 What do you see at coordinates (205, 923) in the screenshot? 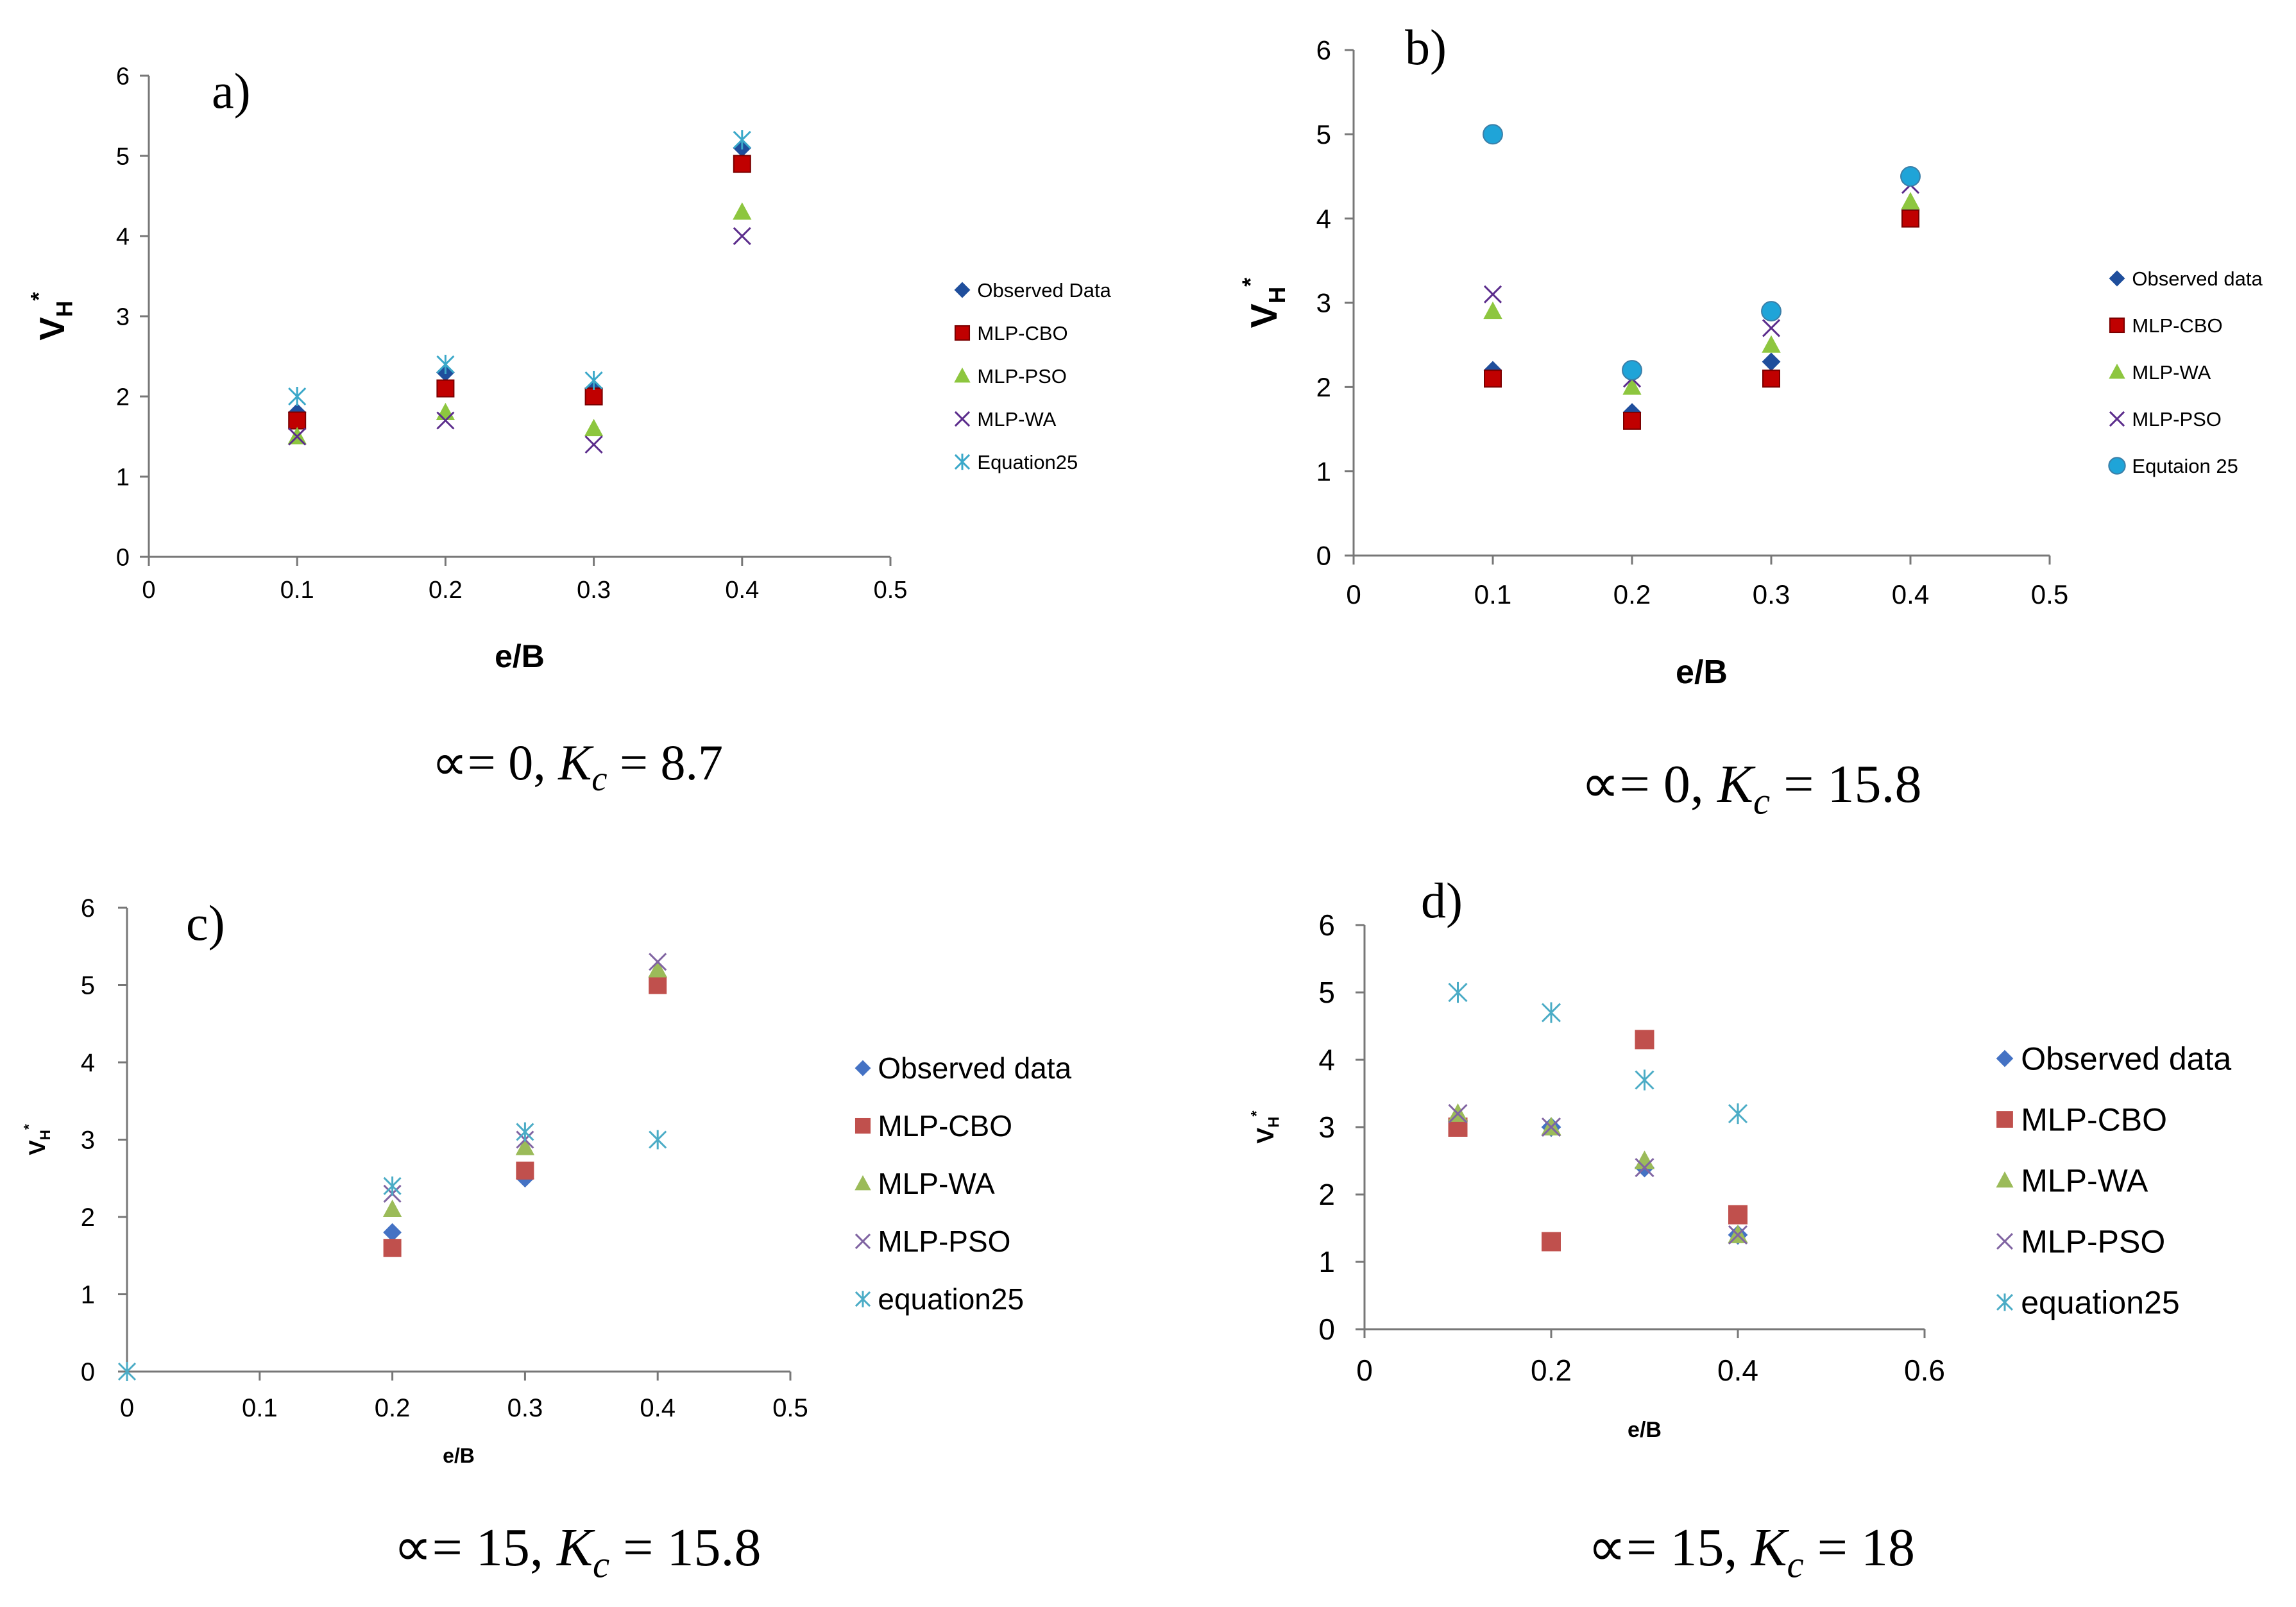
I see `panel-letter: c)` at bounding box center [205, 923].